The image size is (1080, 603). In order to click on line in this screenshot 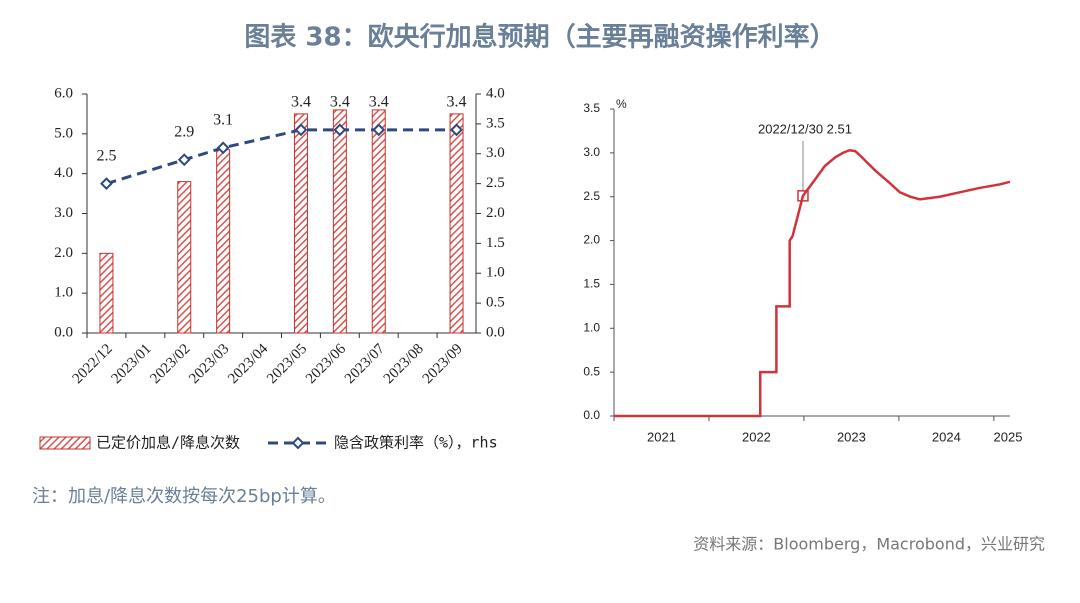, I will do `click(281, 157)`.